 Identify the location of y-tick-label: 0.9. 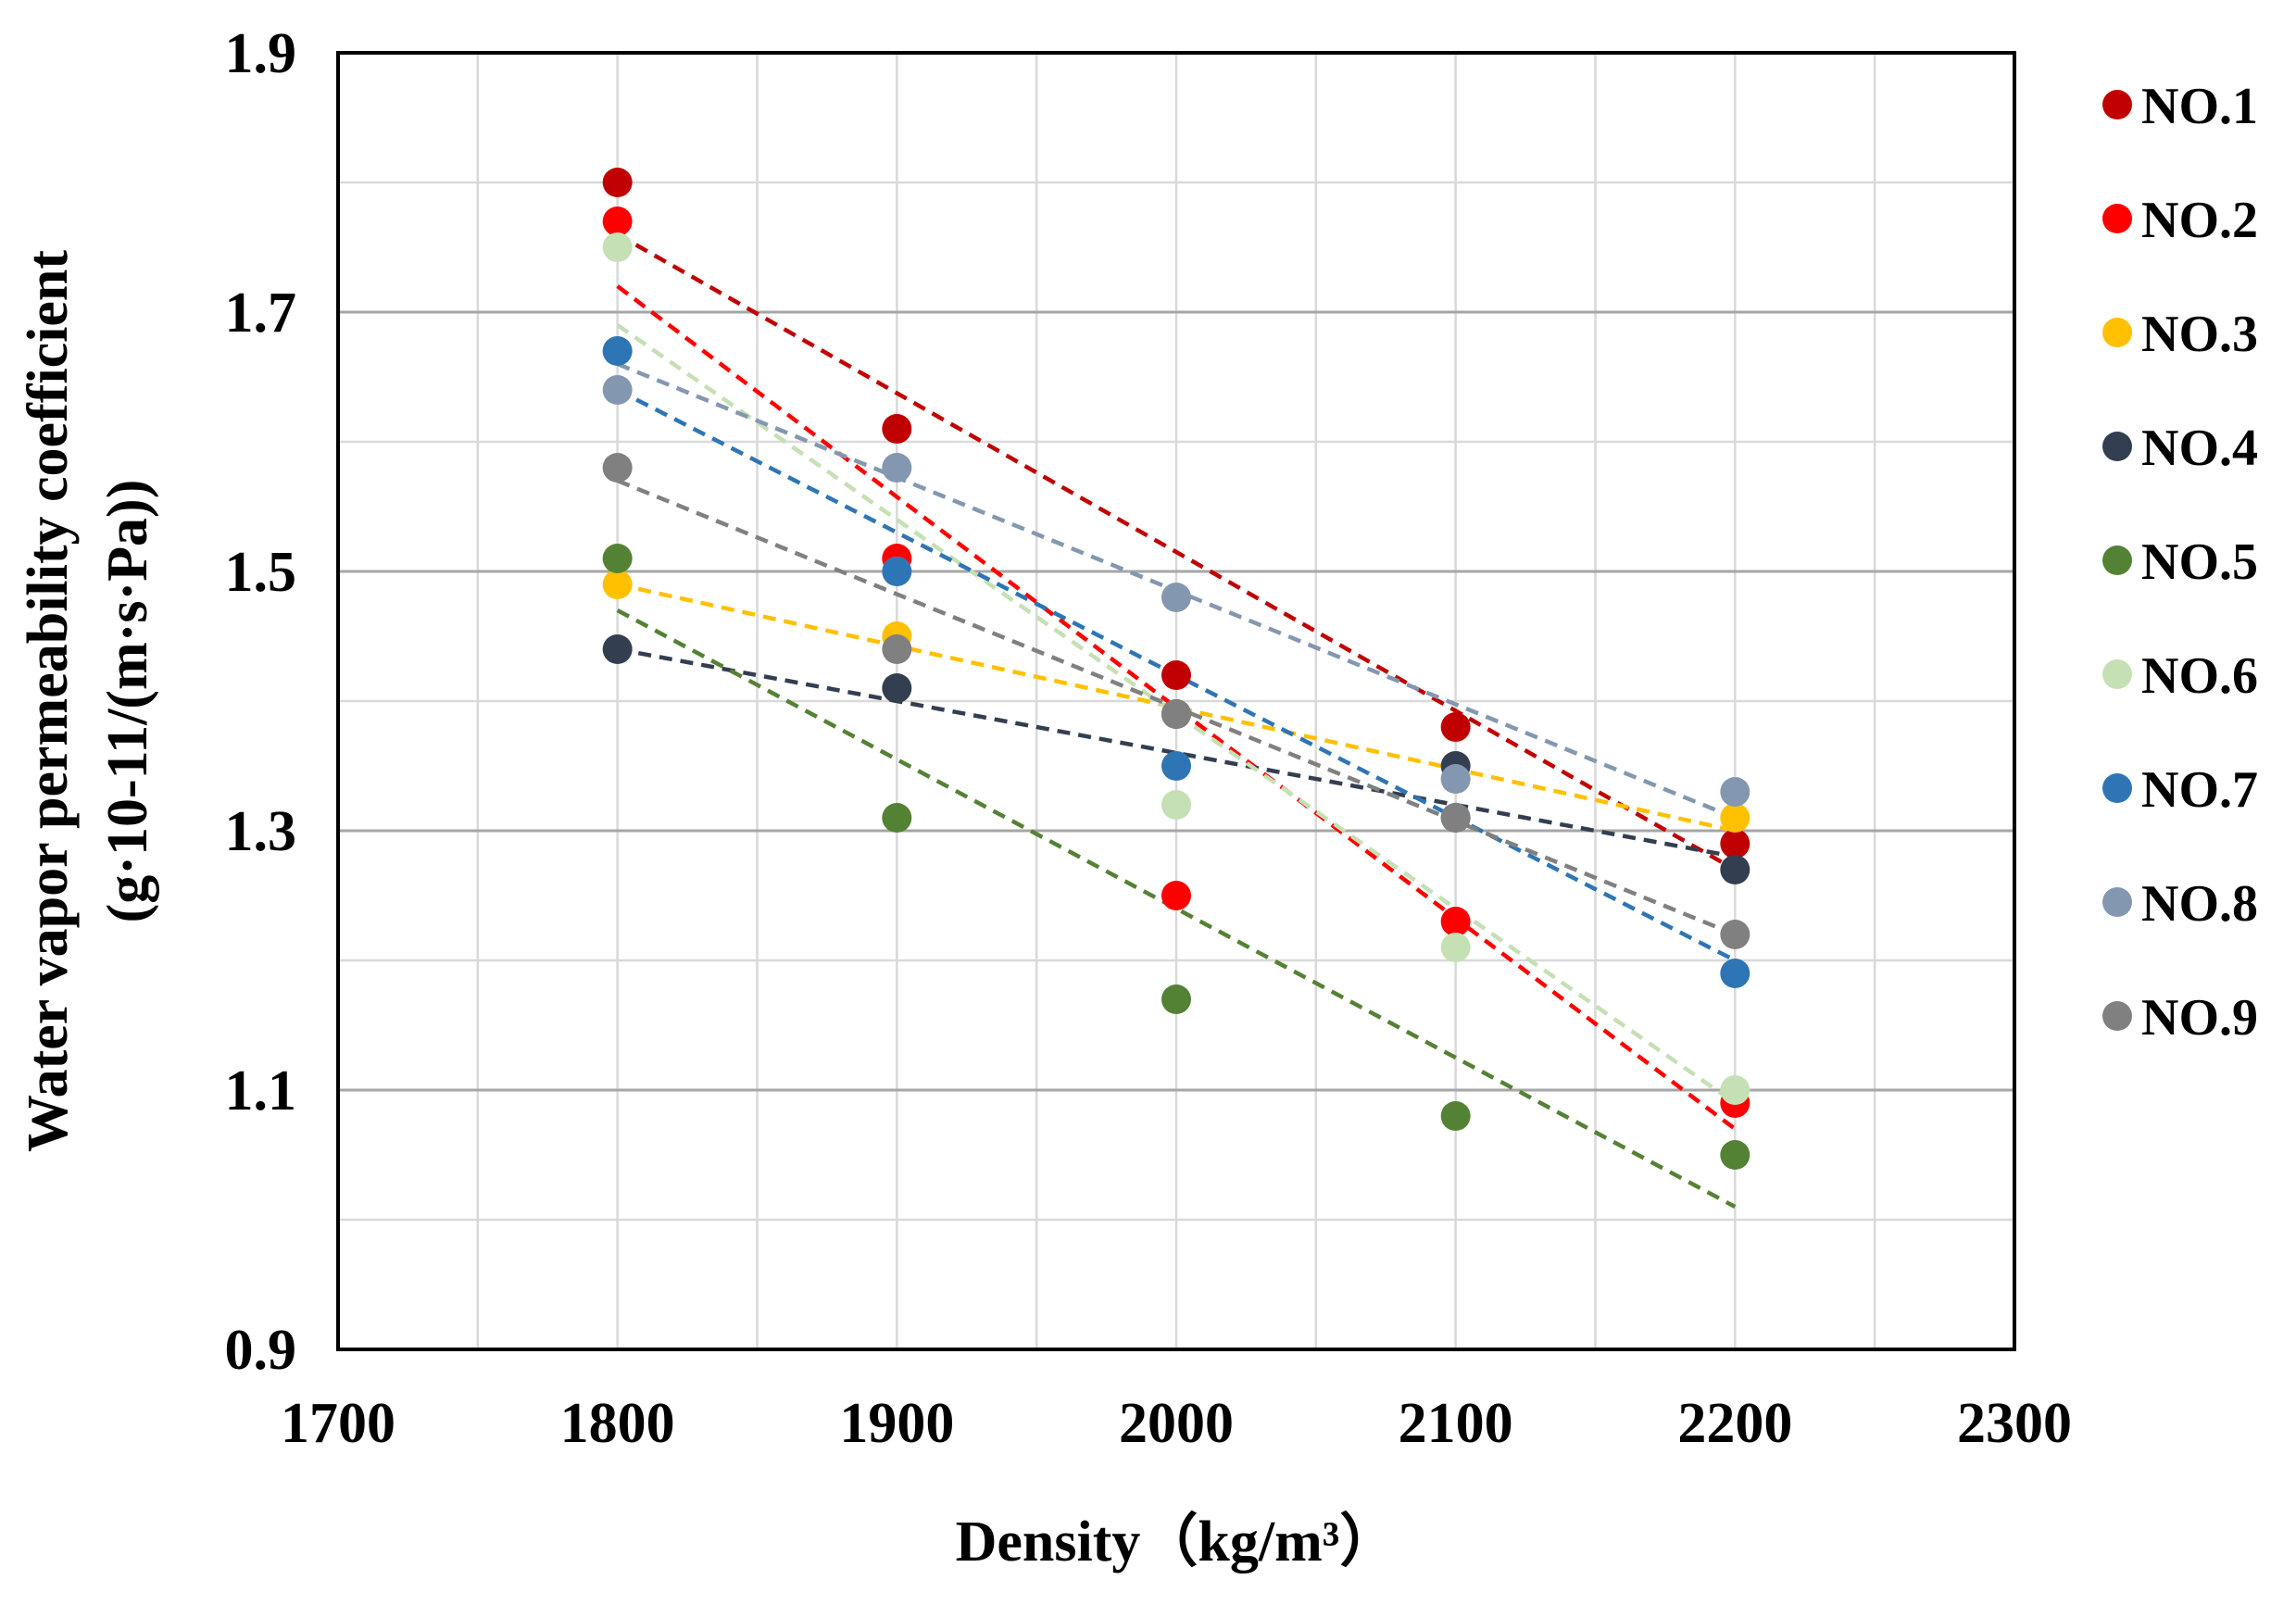
(261, 1350).